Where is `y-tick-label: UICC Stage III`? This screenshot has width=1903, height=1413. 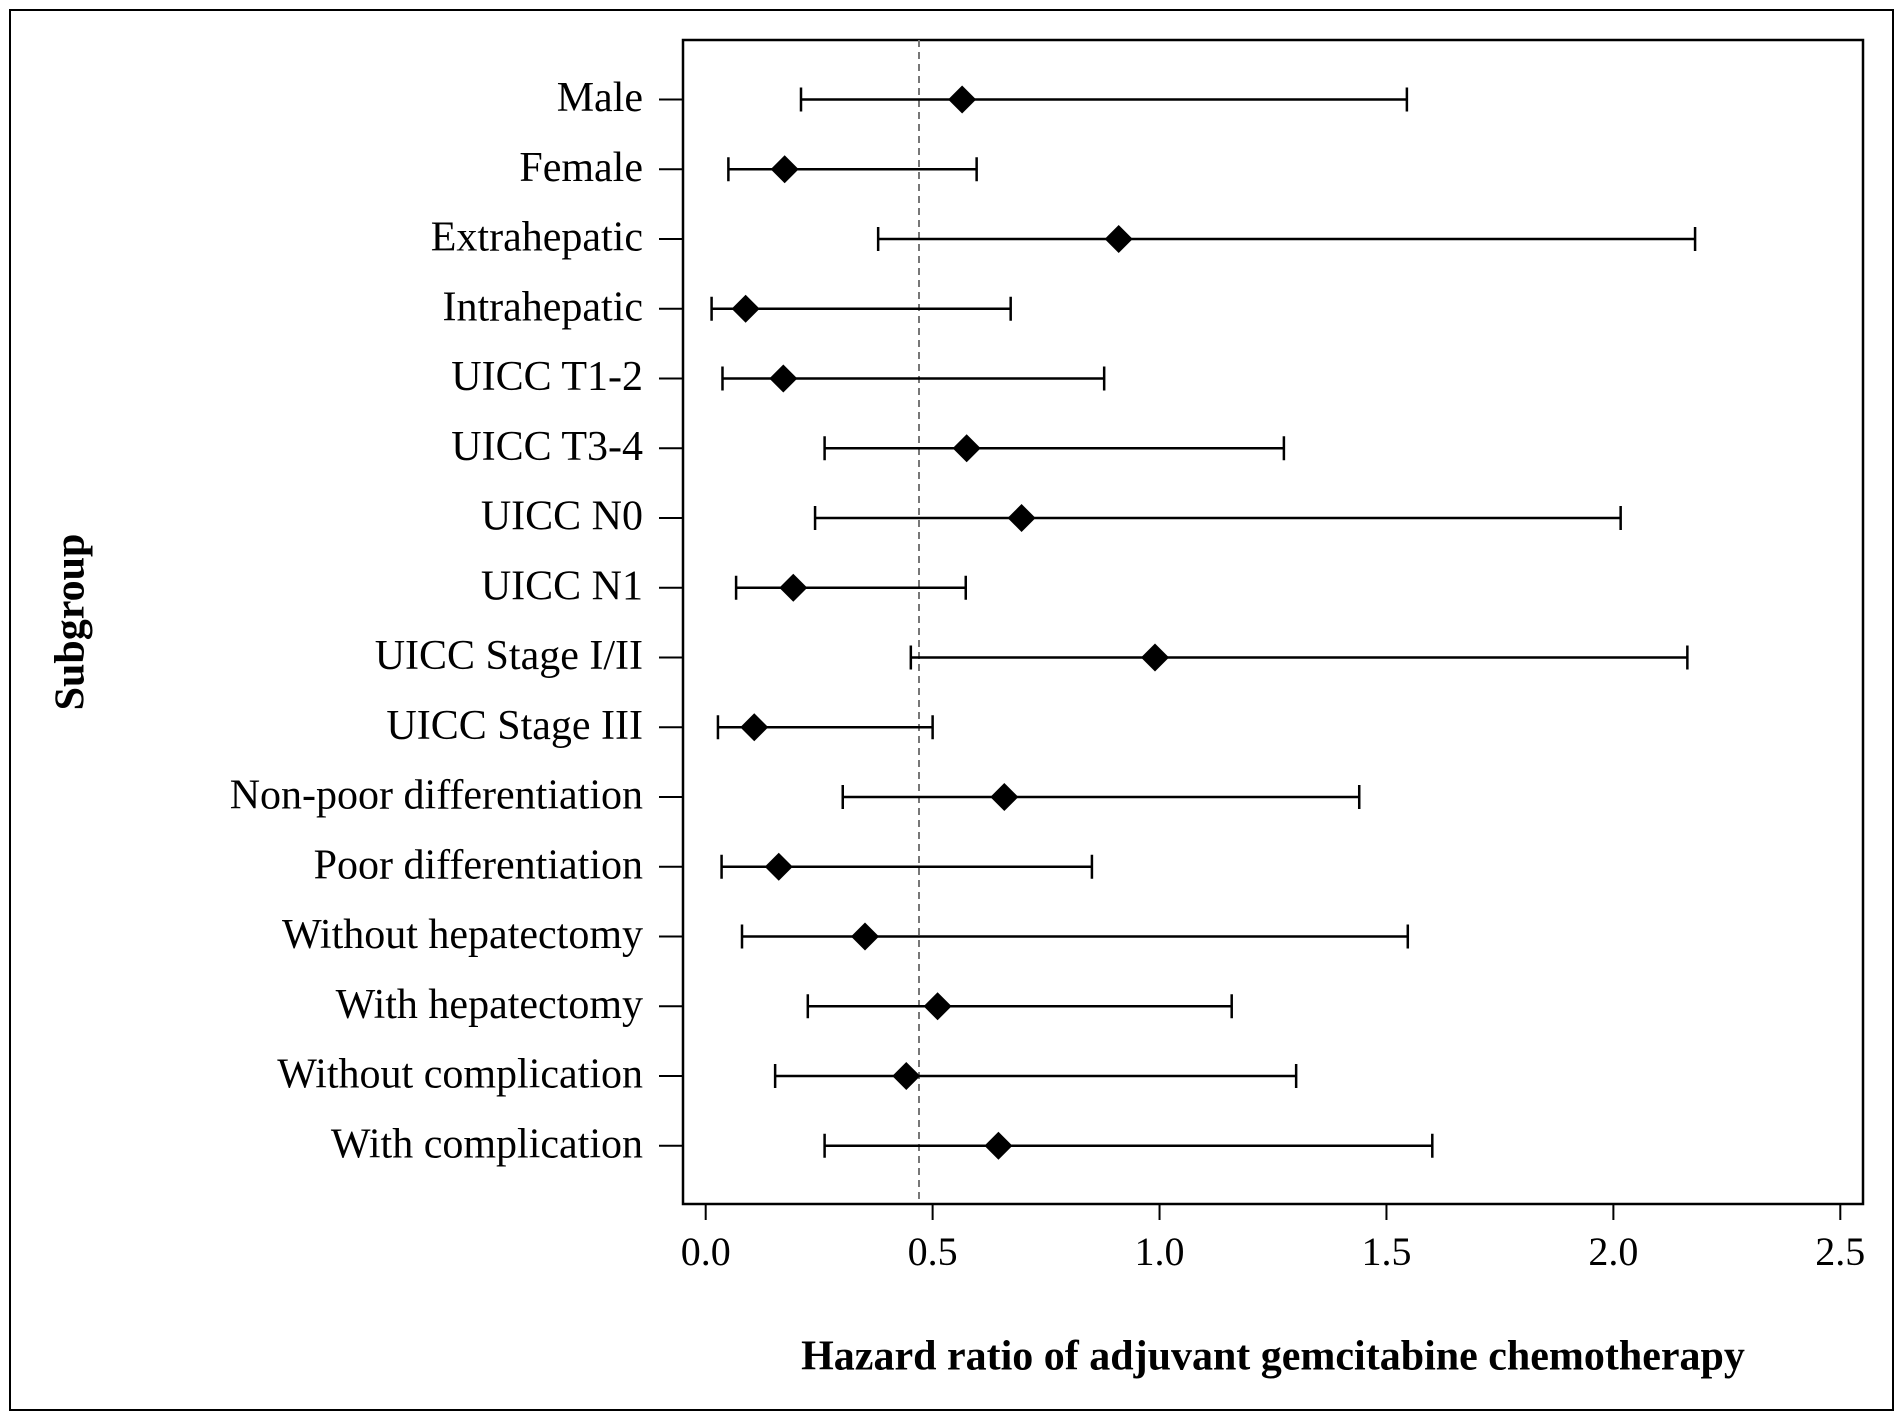 y-tick-label: UICC Stage III is located at coordinates (514, 726).